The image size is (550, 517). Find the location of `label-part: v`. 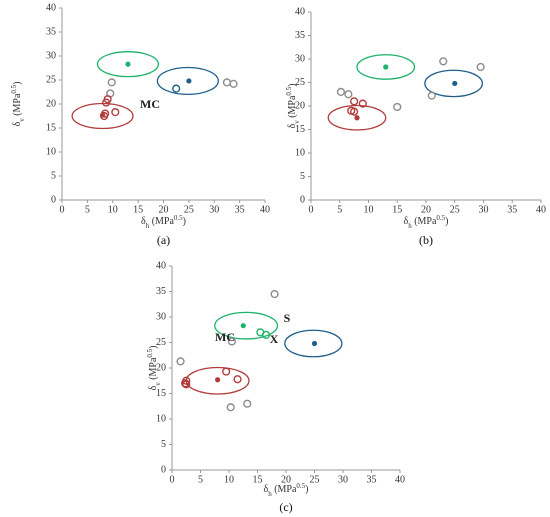

label-part: v is located at coordinates (22, 120).